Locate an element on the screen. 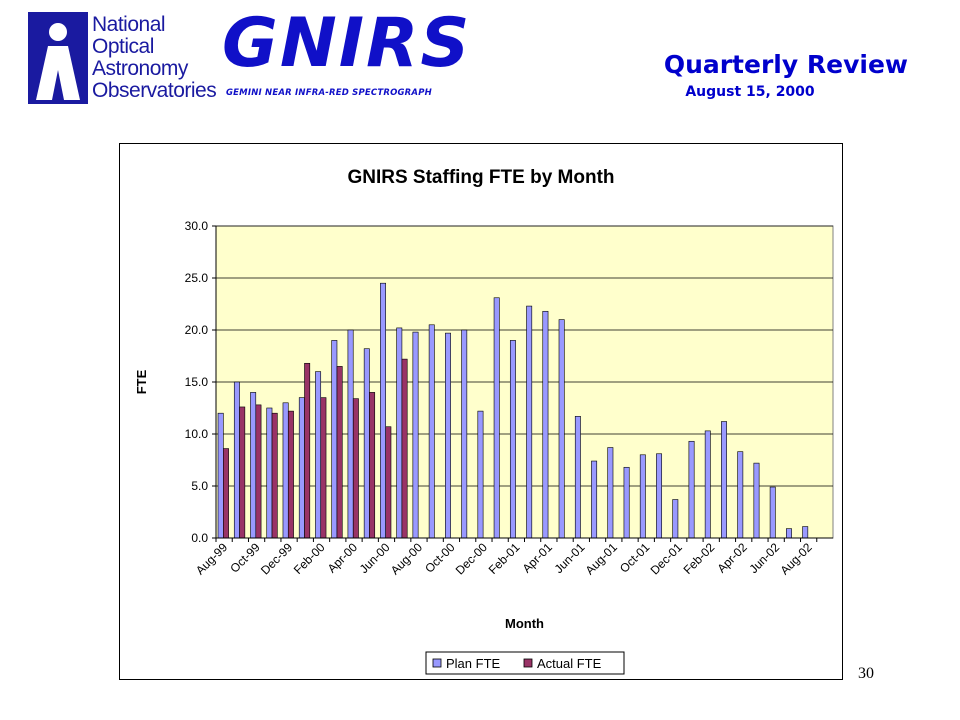 This screenshot has height=720, width=960. review-title: Quarterly Review is located at coordinates (785, 64).